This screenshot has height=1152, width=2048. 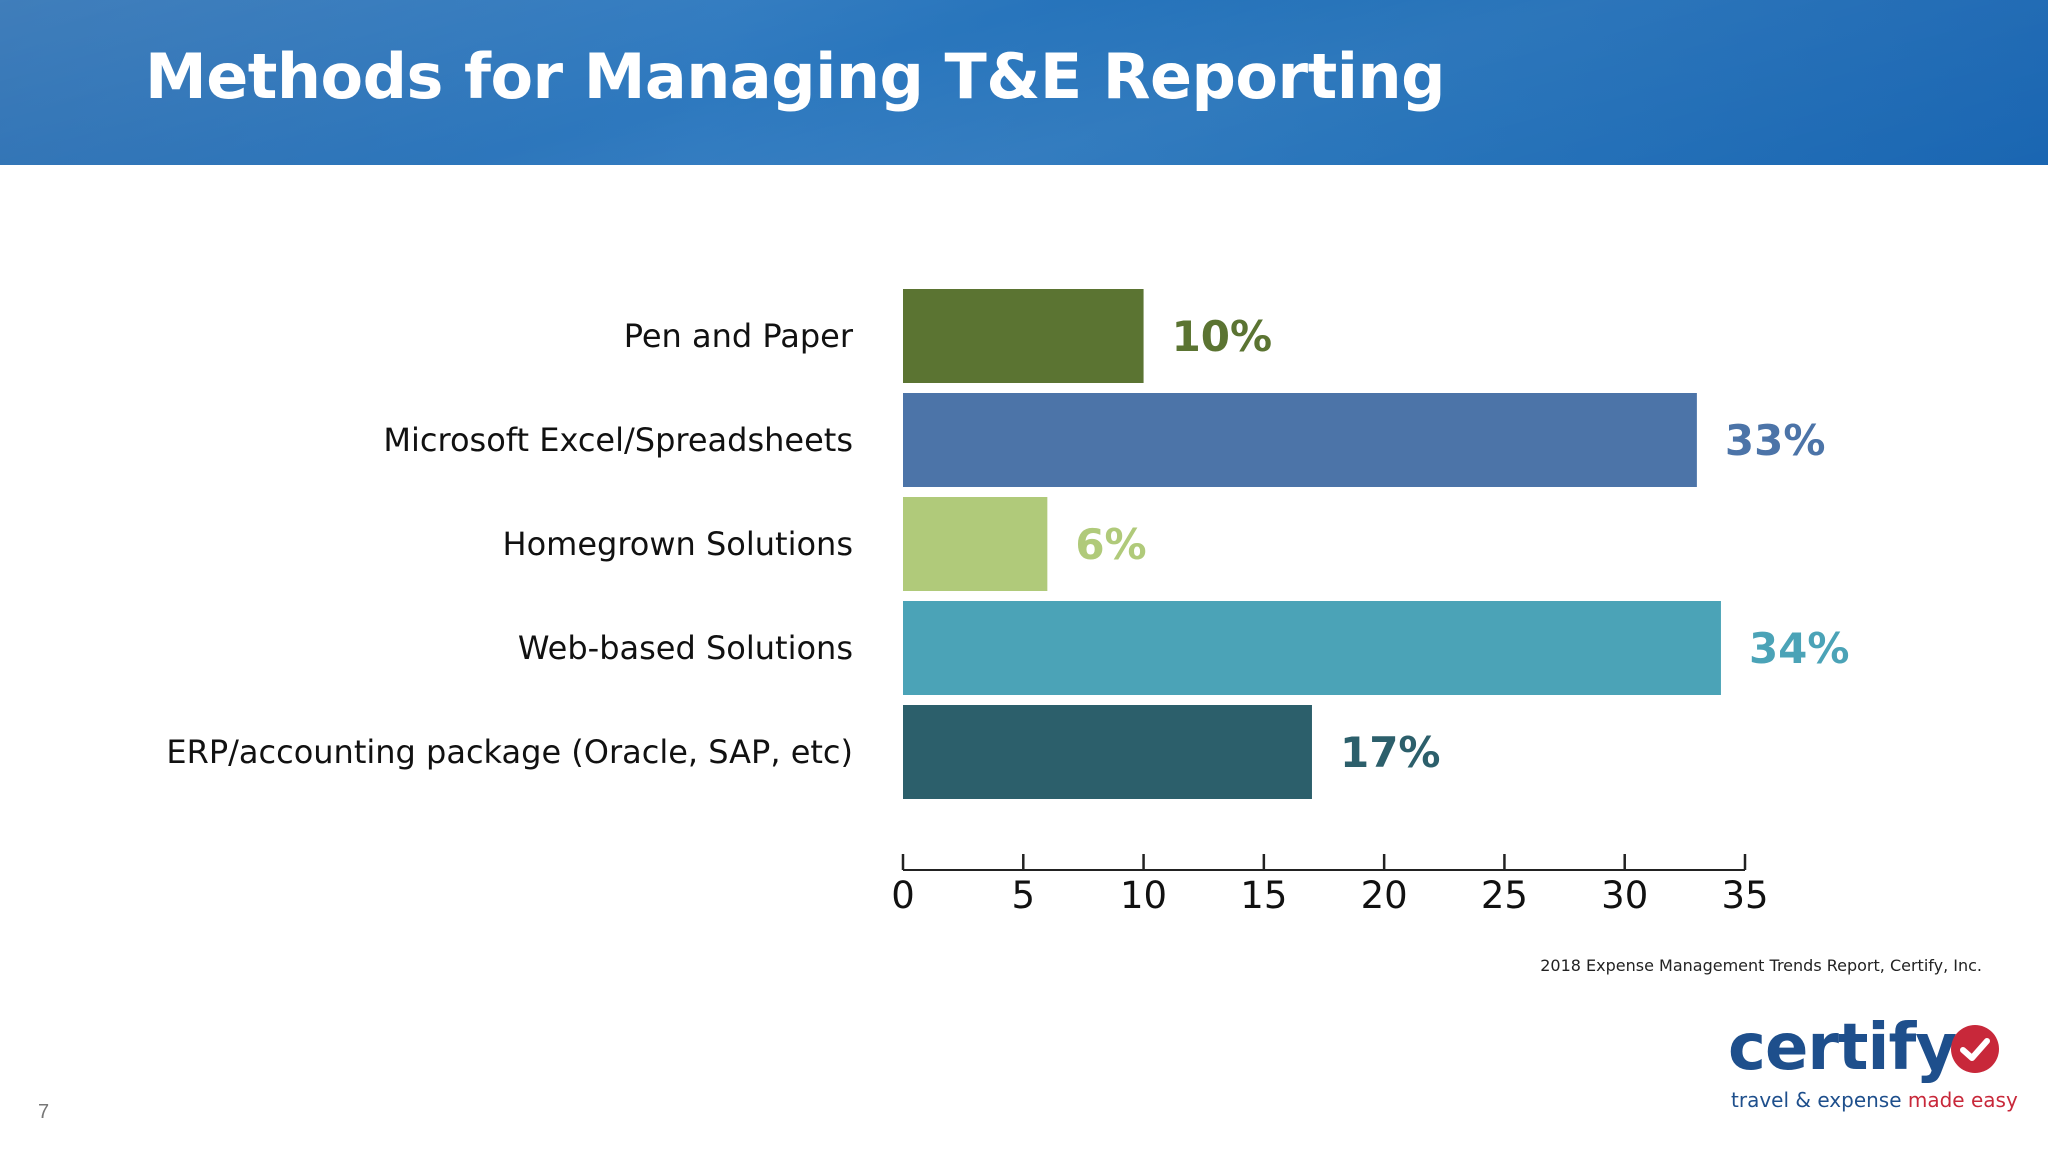 I want to click on tagline-part-1: travel & expense, so click(x=1819, y=1100).